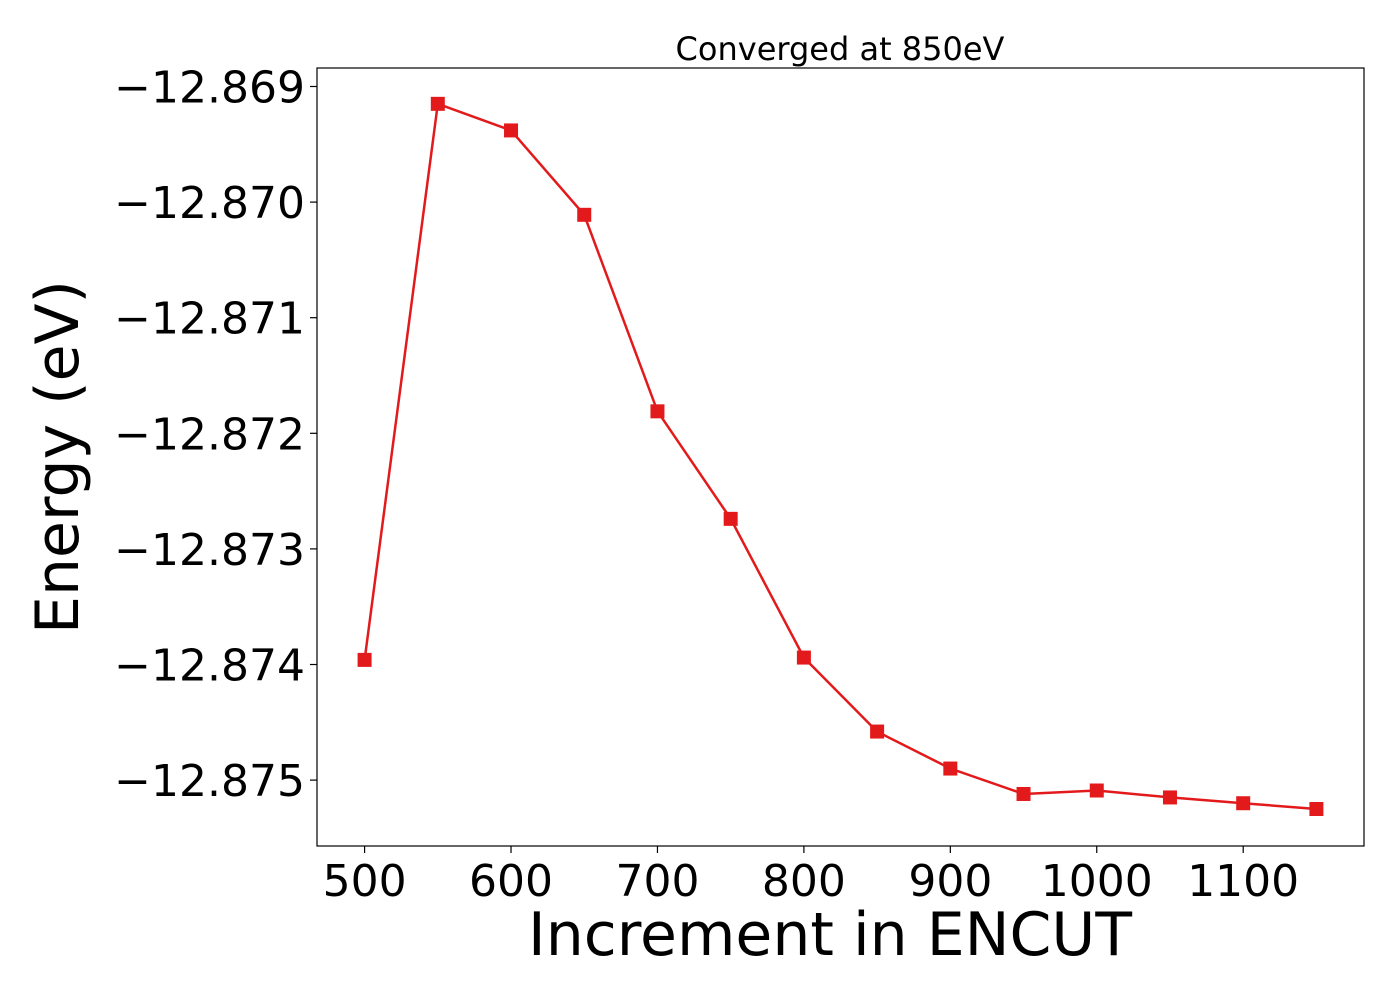 This screenshot has height=1000, width=1400. What do you see at coordinates (365, 881) in the screenshot?
I see `x-tick-label: 500` at bounding box center [365, 881].